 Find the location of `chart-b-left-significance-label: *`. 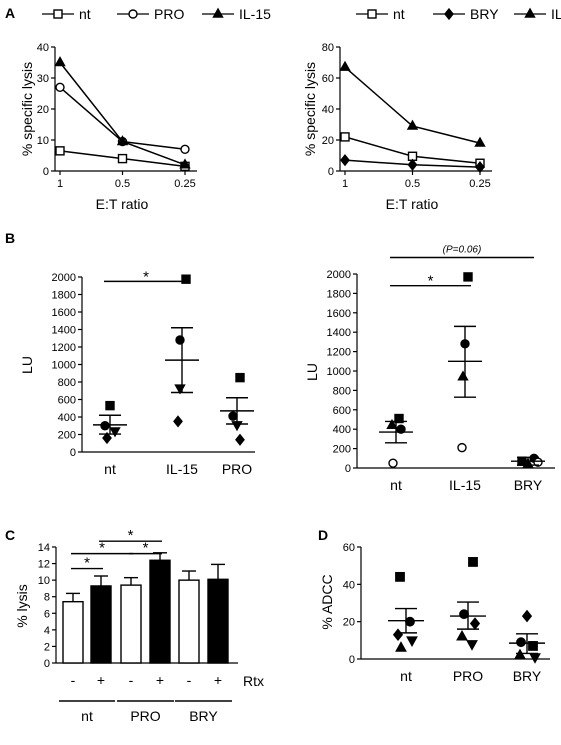

chart-b-left-significance-label: * is located at coordinates (146, 276).